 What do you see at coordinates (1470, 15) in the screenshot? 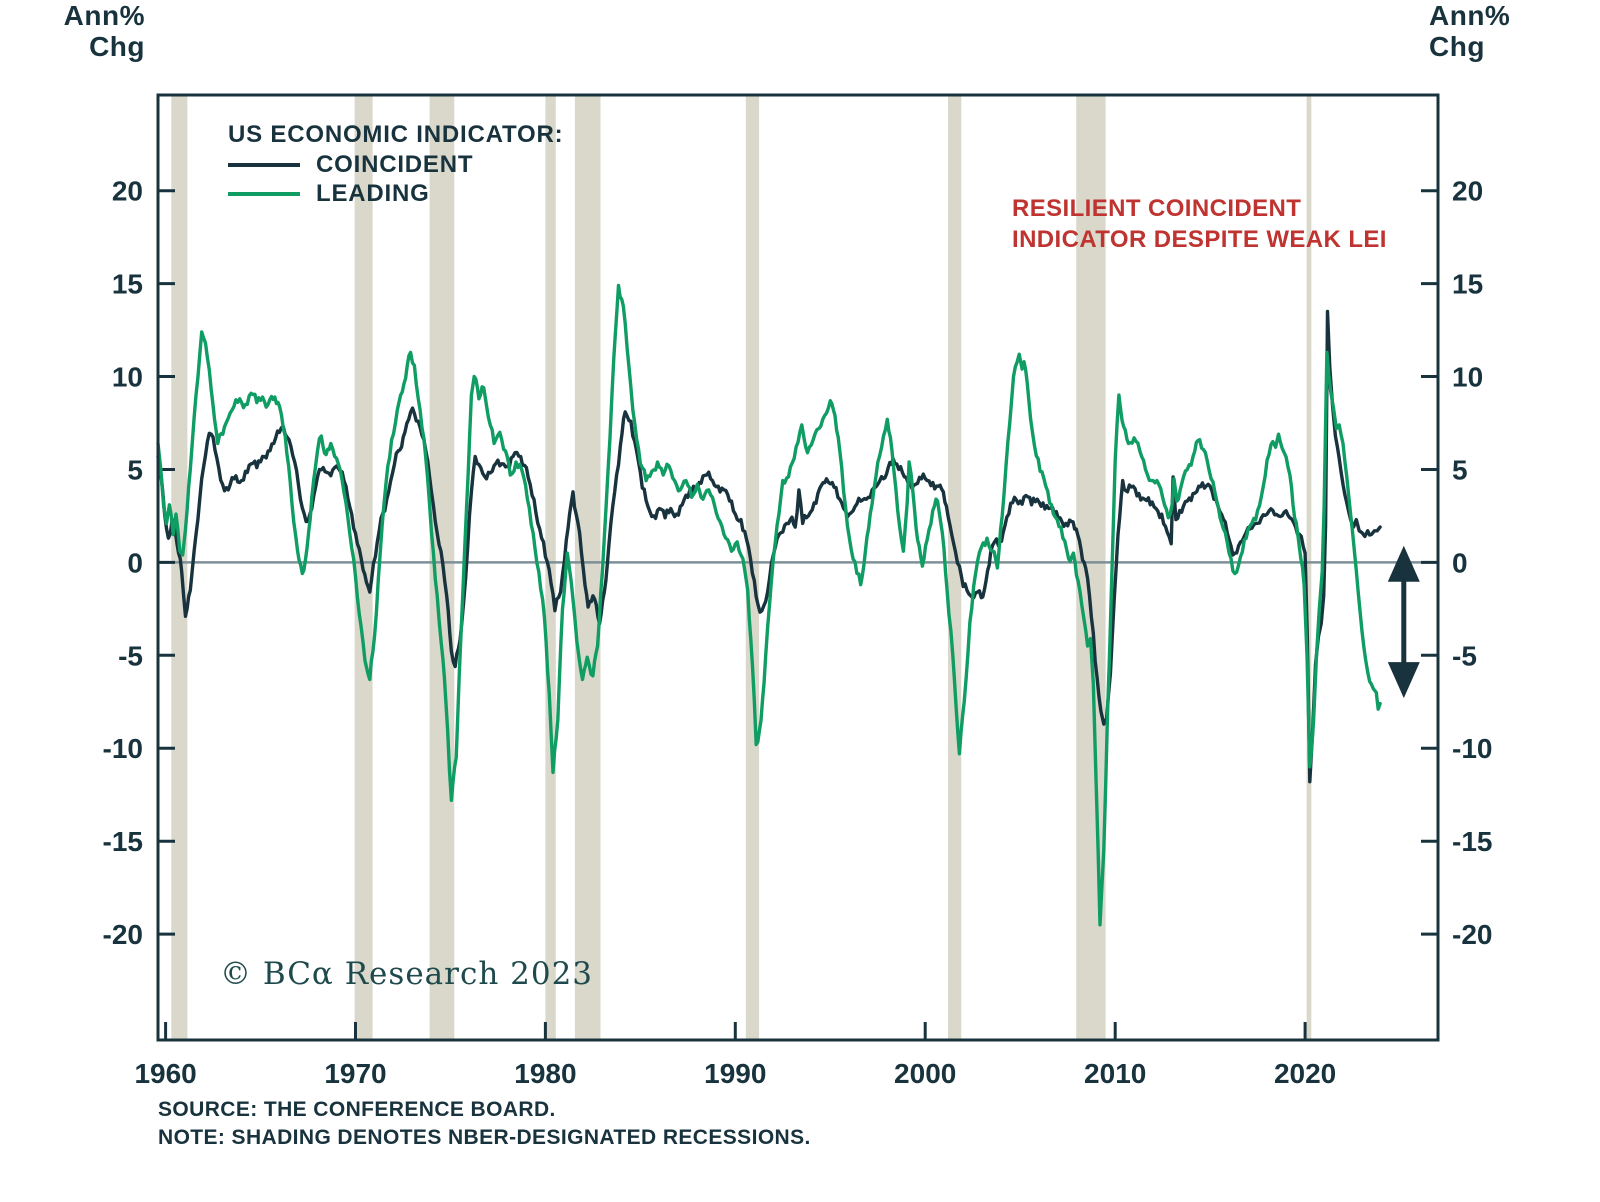
I see `y-axis-title-right-line1: Ann%` at bounding box center [1470, 15].